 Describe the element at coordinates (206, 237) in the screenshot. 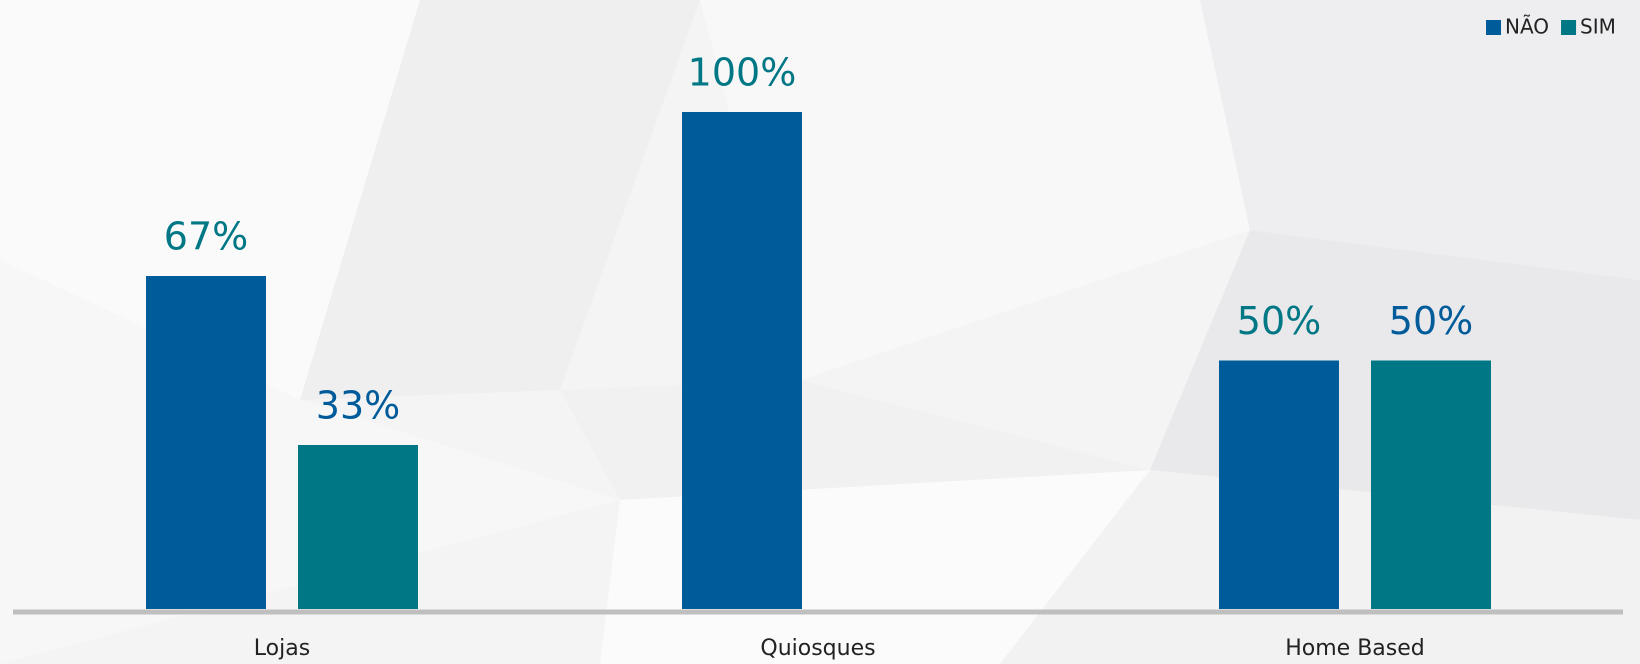

I see `value-label: 67%` at that location.